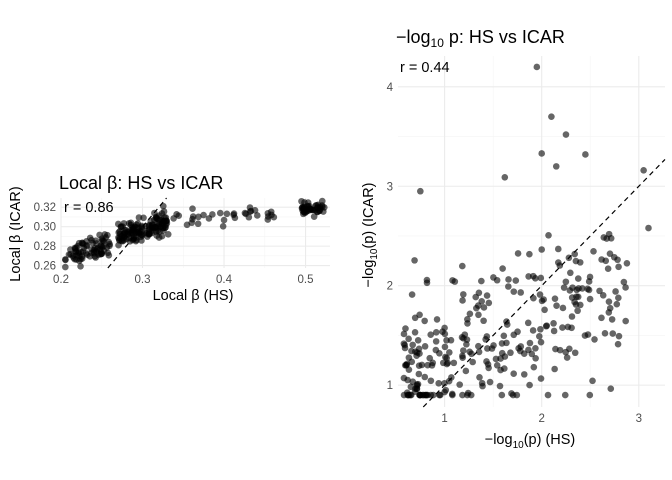 This screenshot has height=480, width=672. I want to click on left-points, so click(195, 234).